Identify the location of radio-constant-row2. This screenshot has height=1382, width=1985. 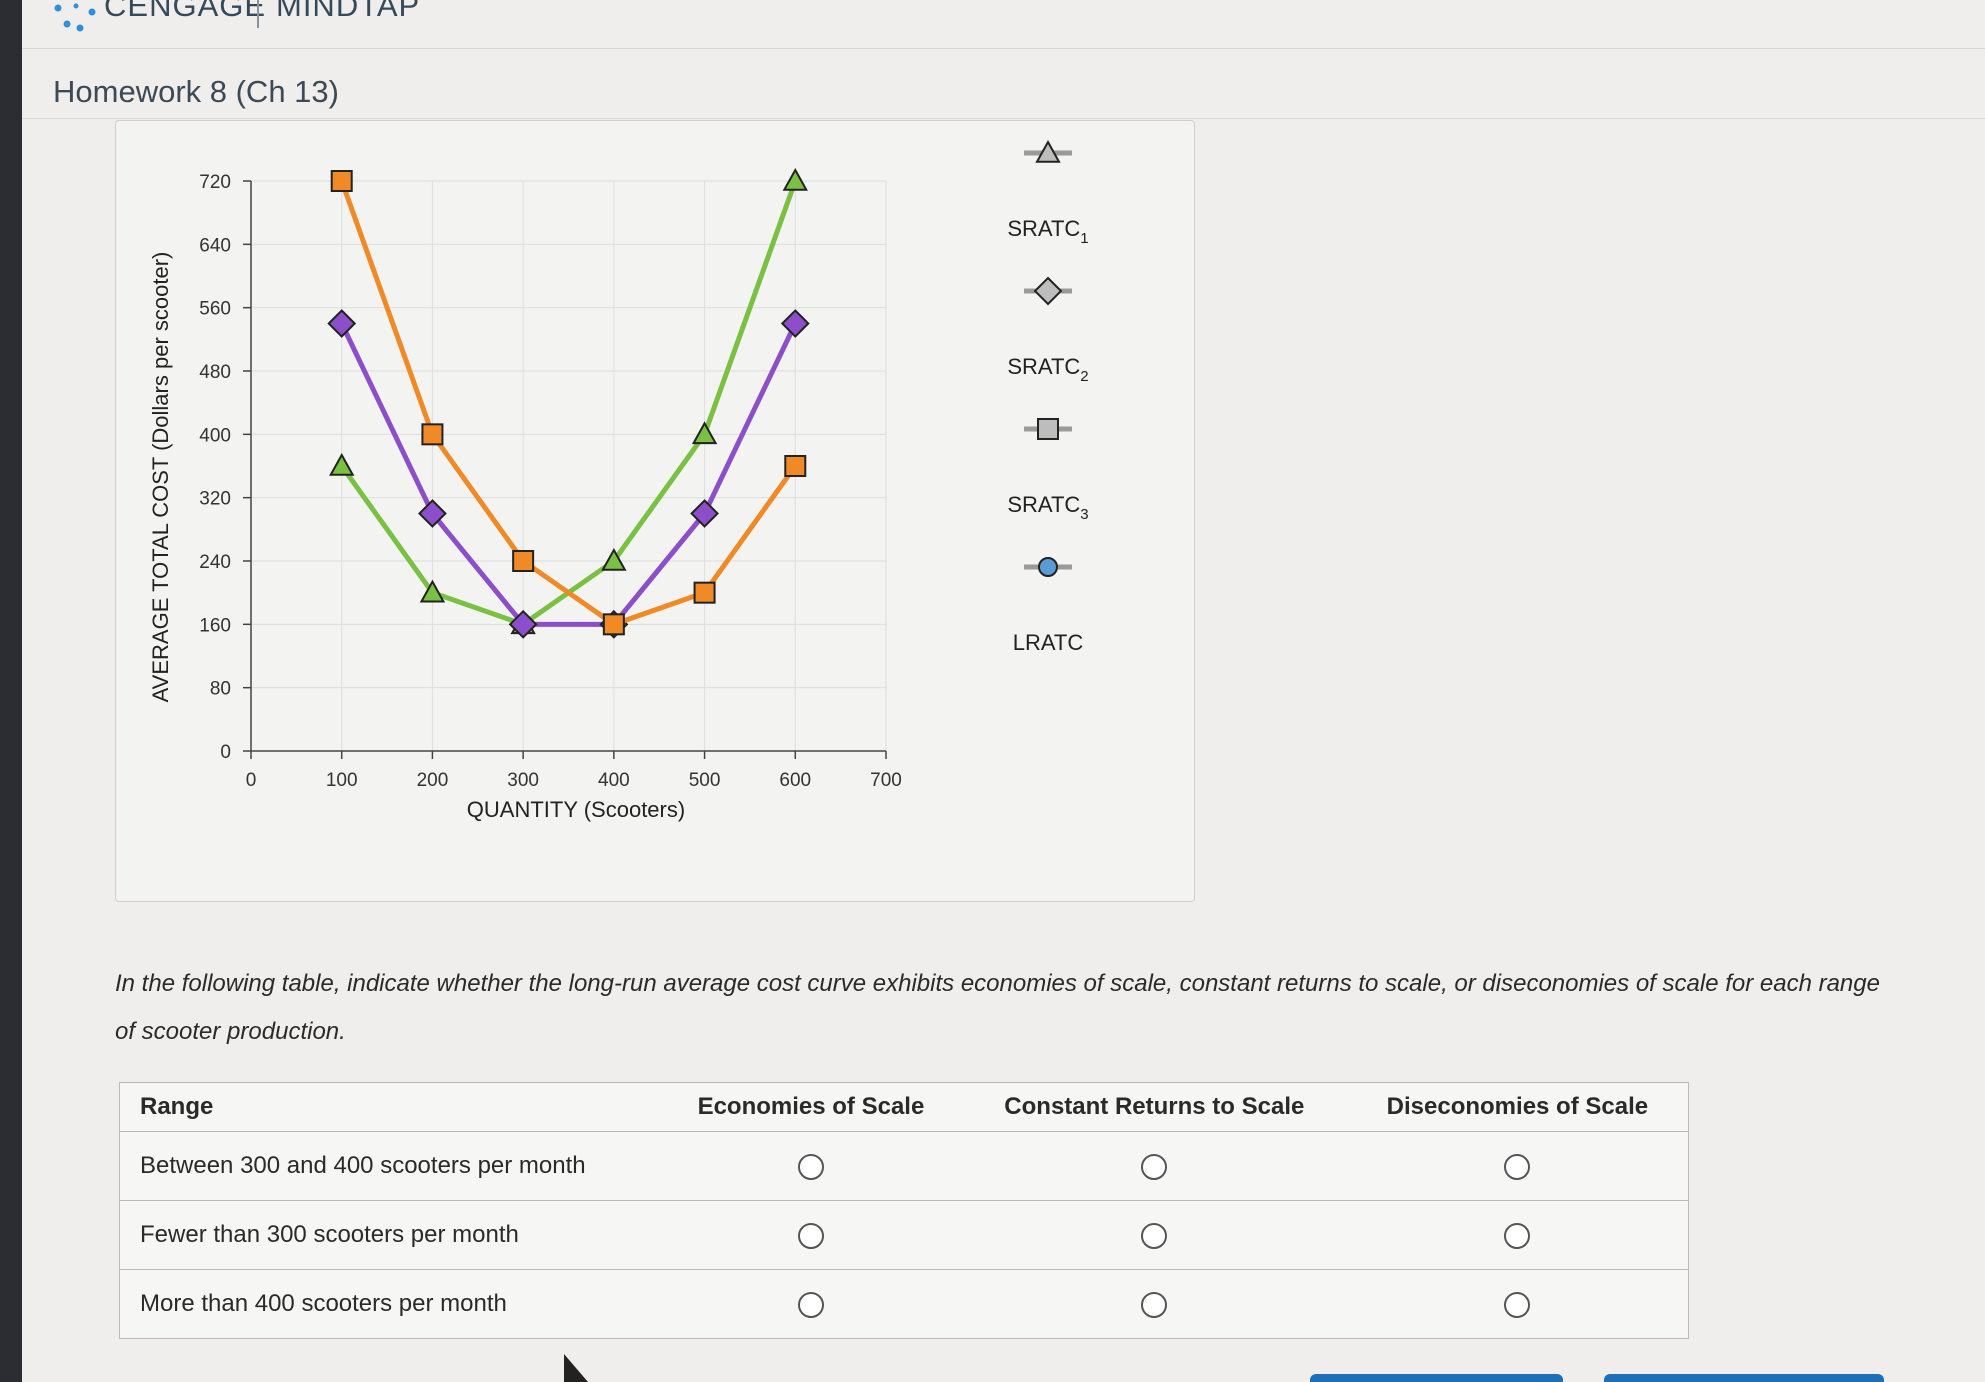
(1154, 1235).